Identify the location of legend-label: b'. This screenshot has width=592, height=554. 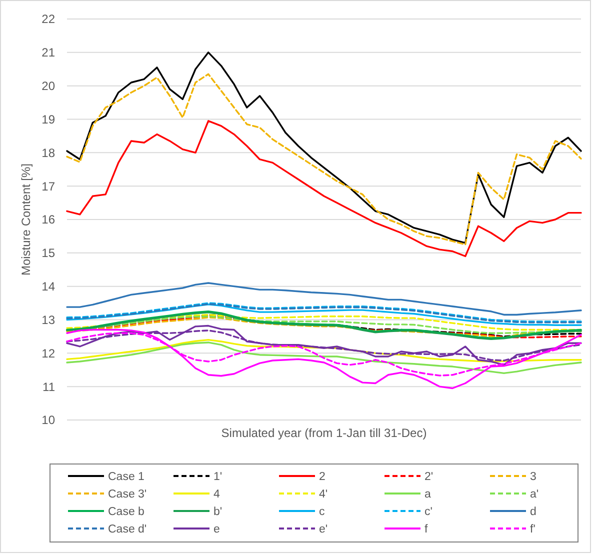
(218, 512).